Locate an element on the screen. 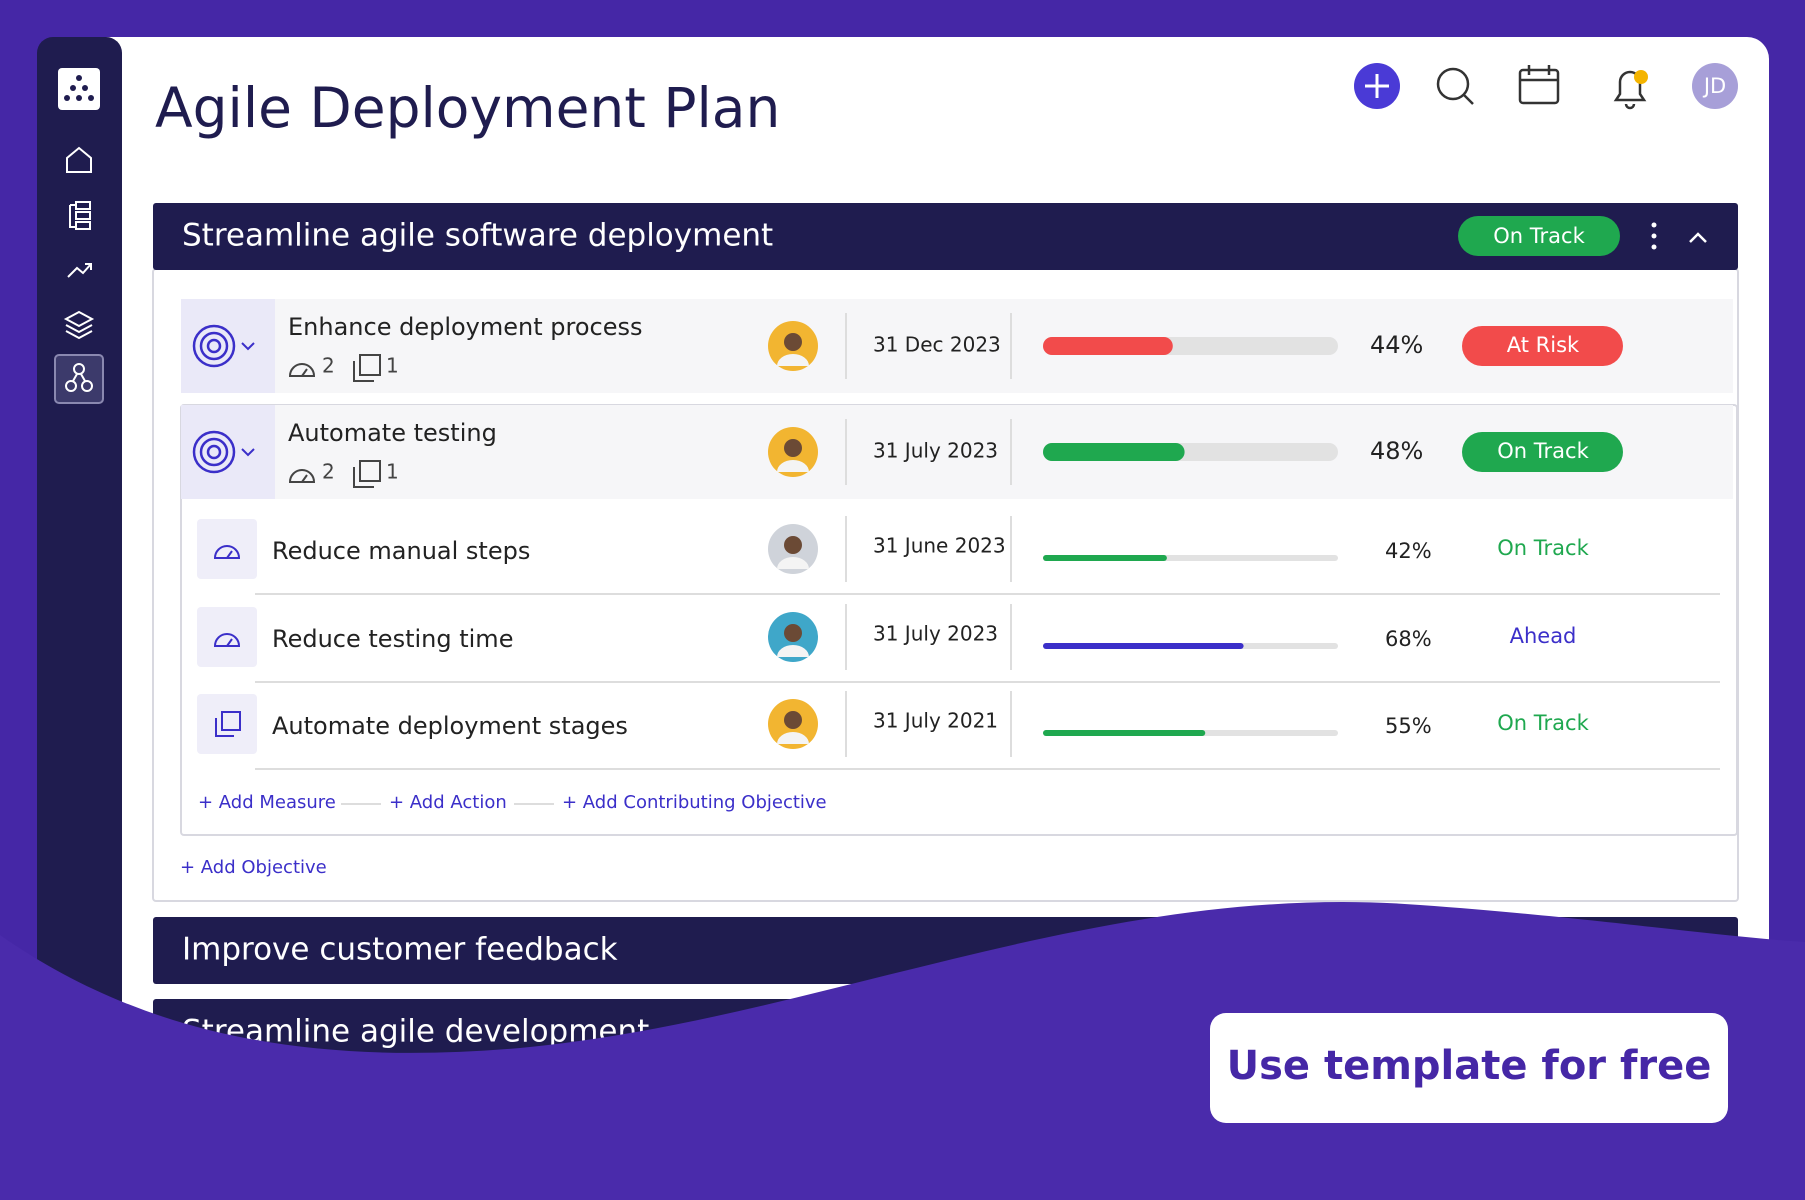  child-name: Reduce manual steps is located at coordinates (401, 551).